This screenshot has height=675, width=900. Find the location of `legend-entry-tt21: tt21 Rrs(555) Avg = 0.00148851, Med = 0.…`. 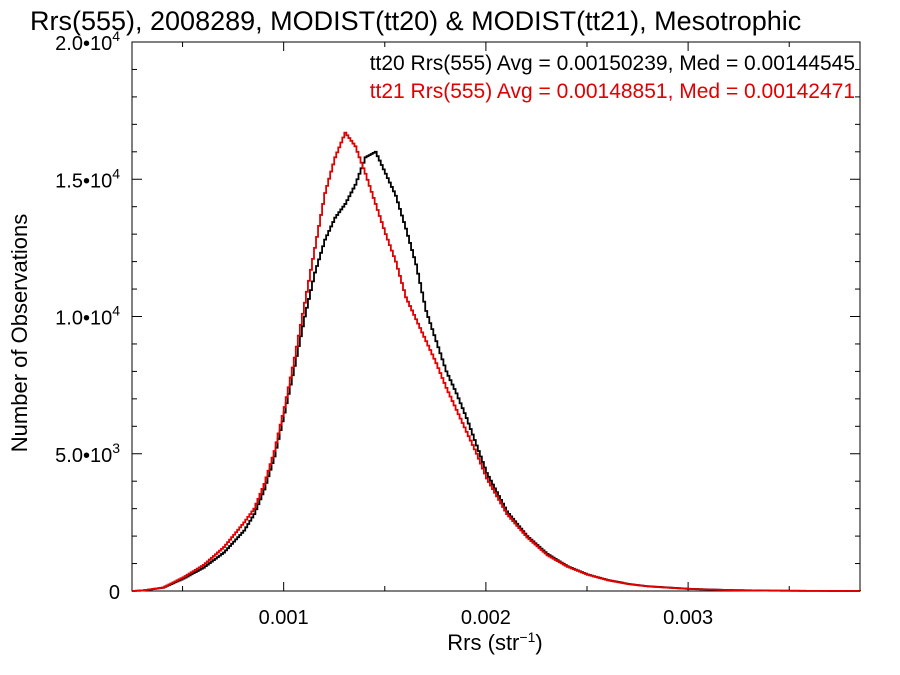

legend-entry-tt21: tt21 Rrs(555) Avg = 0.00148851, Med = 0.… is located at coordinates (612, 91).